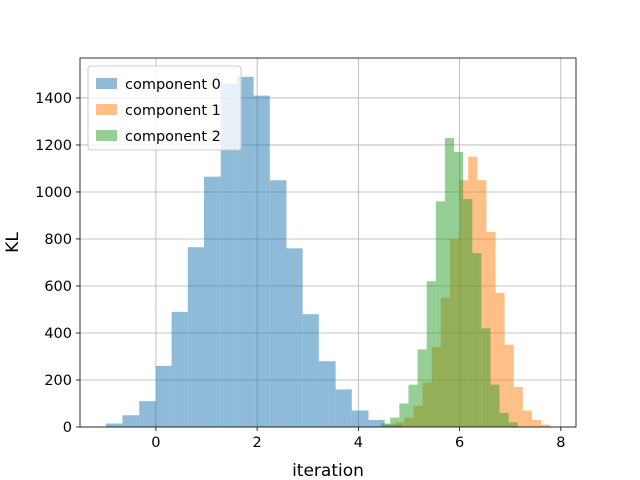  Describe the element at coordinates (58, 334) in the screenshot. I see `y-tick-label: 400` at that location.